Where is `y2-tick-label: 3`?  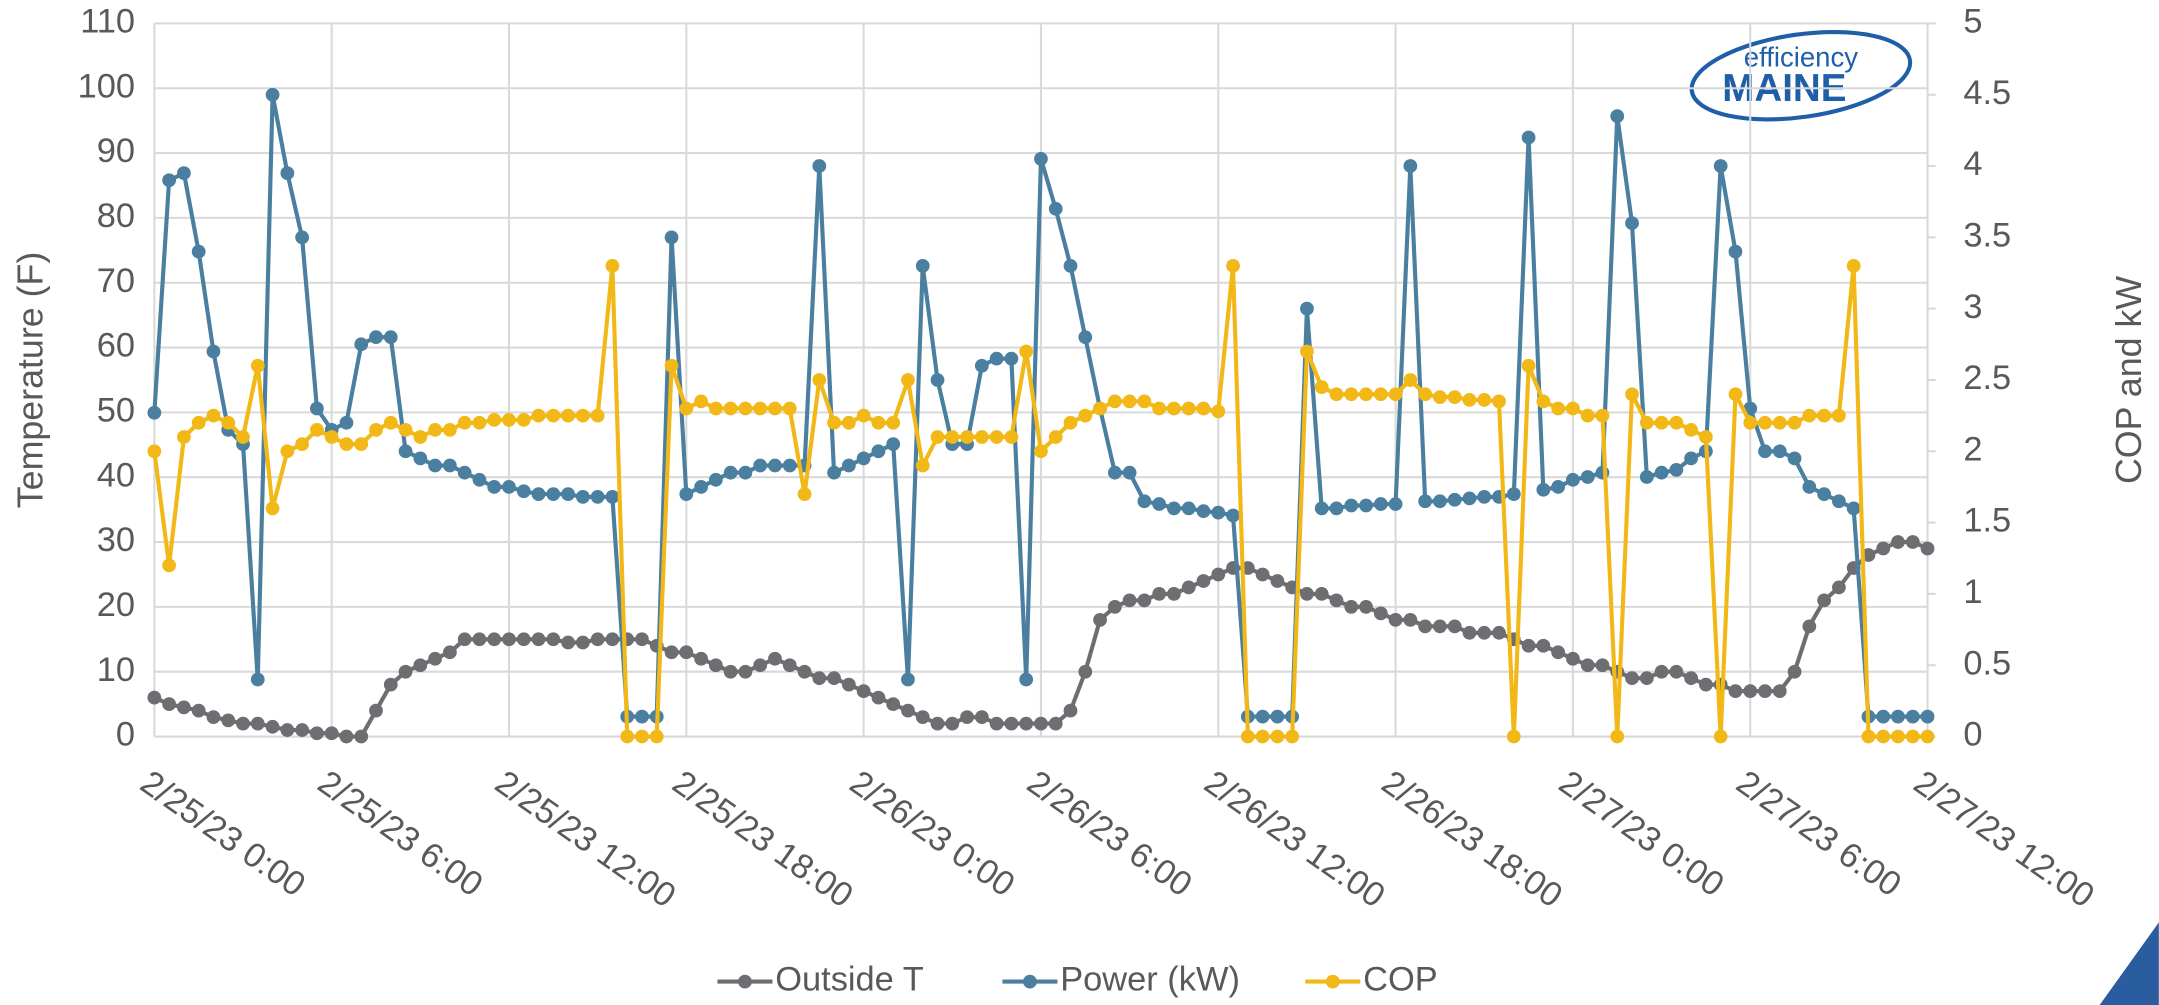
y2-tick-label: 3 is located at coordinates (1972, 307).